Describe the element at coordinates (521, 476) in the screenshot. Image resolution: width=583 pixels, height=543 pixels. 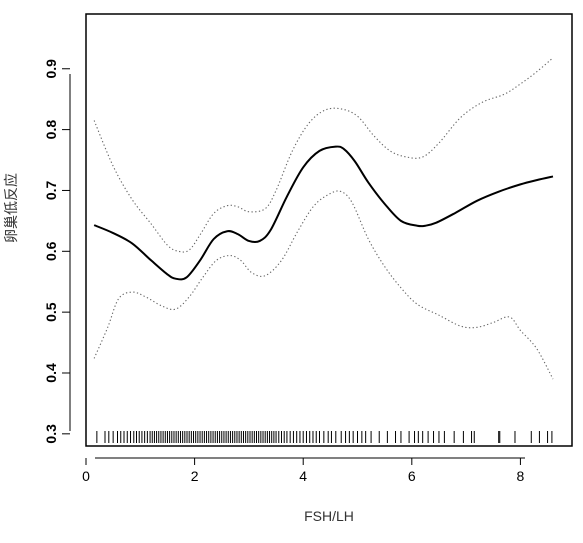
I see `x-tick-label-4: 8` at that location.